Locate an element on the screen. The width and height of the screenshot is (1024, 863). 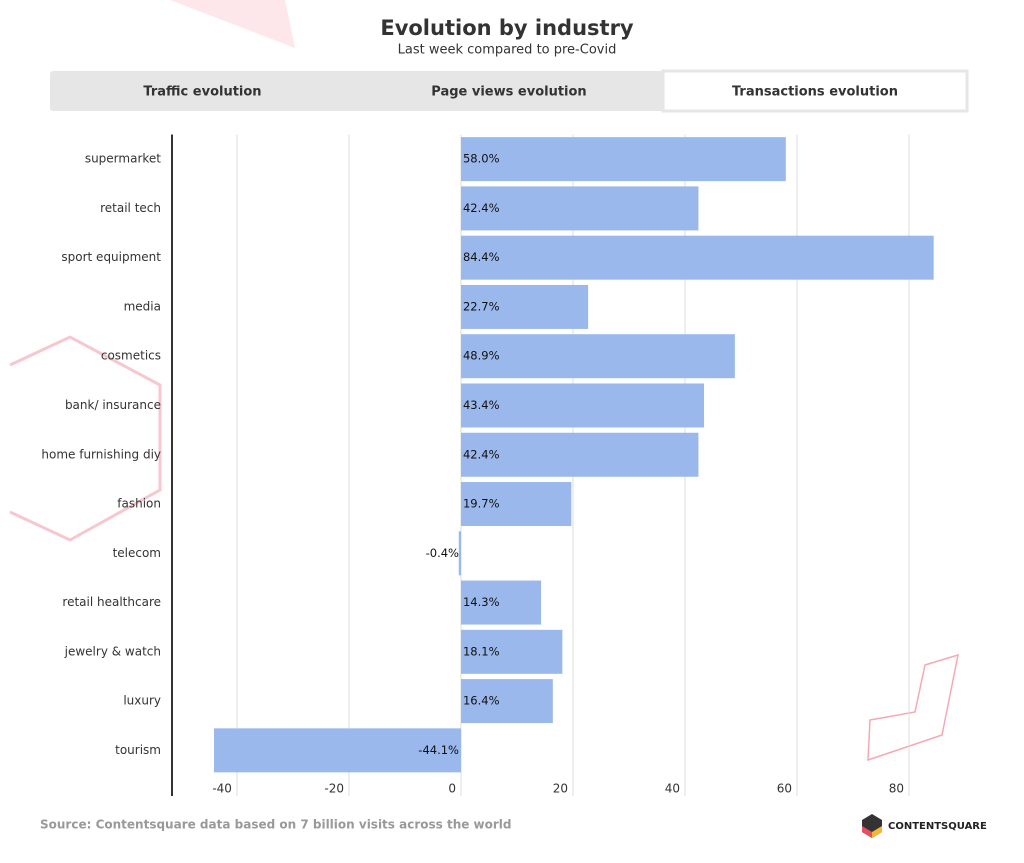
y-tick-label: supermarket is located at coordinates (123, 159).